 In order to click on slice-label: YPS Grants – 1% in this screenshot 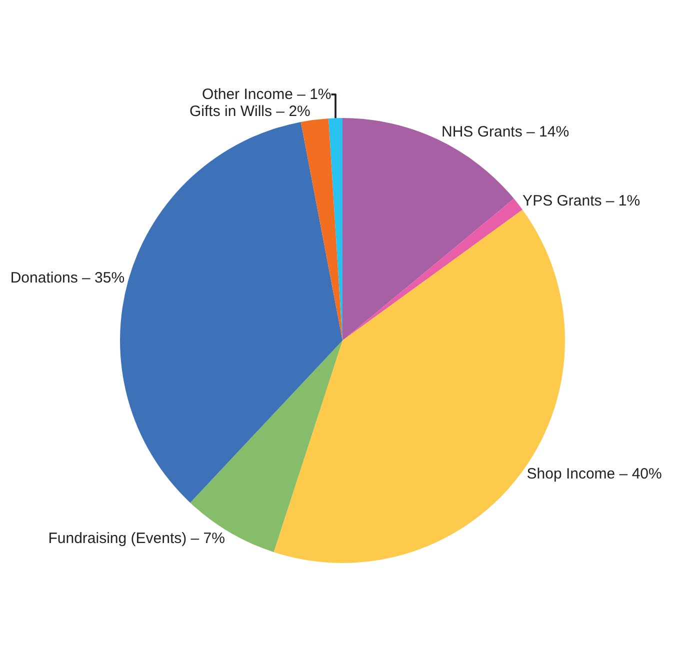, I will do `click(581, 201)`.